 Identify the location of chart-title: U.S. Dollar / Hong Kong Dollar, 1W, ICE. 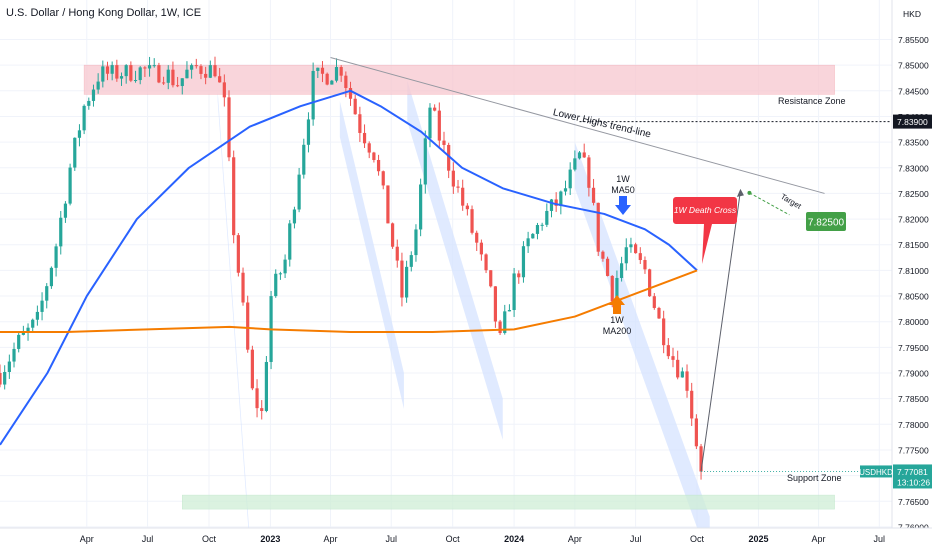
(104, 13).